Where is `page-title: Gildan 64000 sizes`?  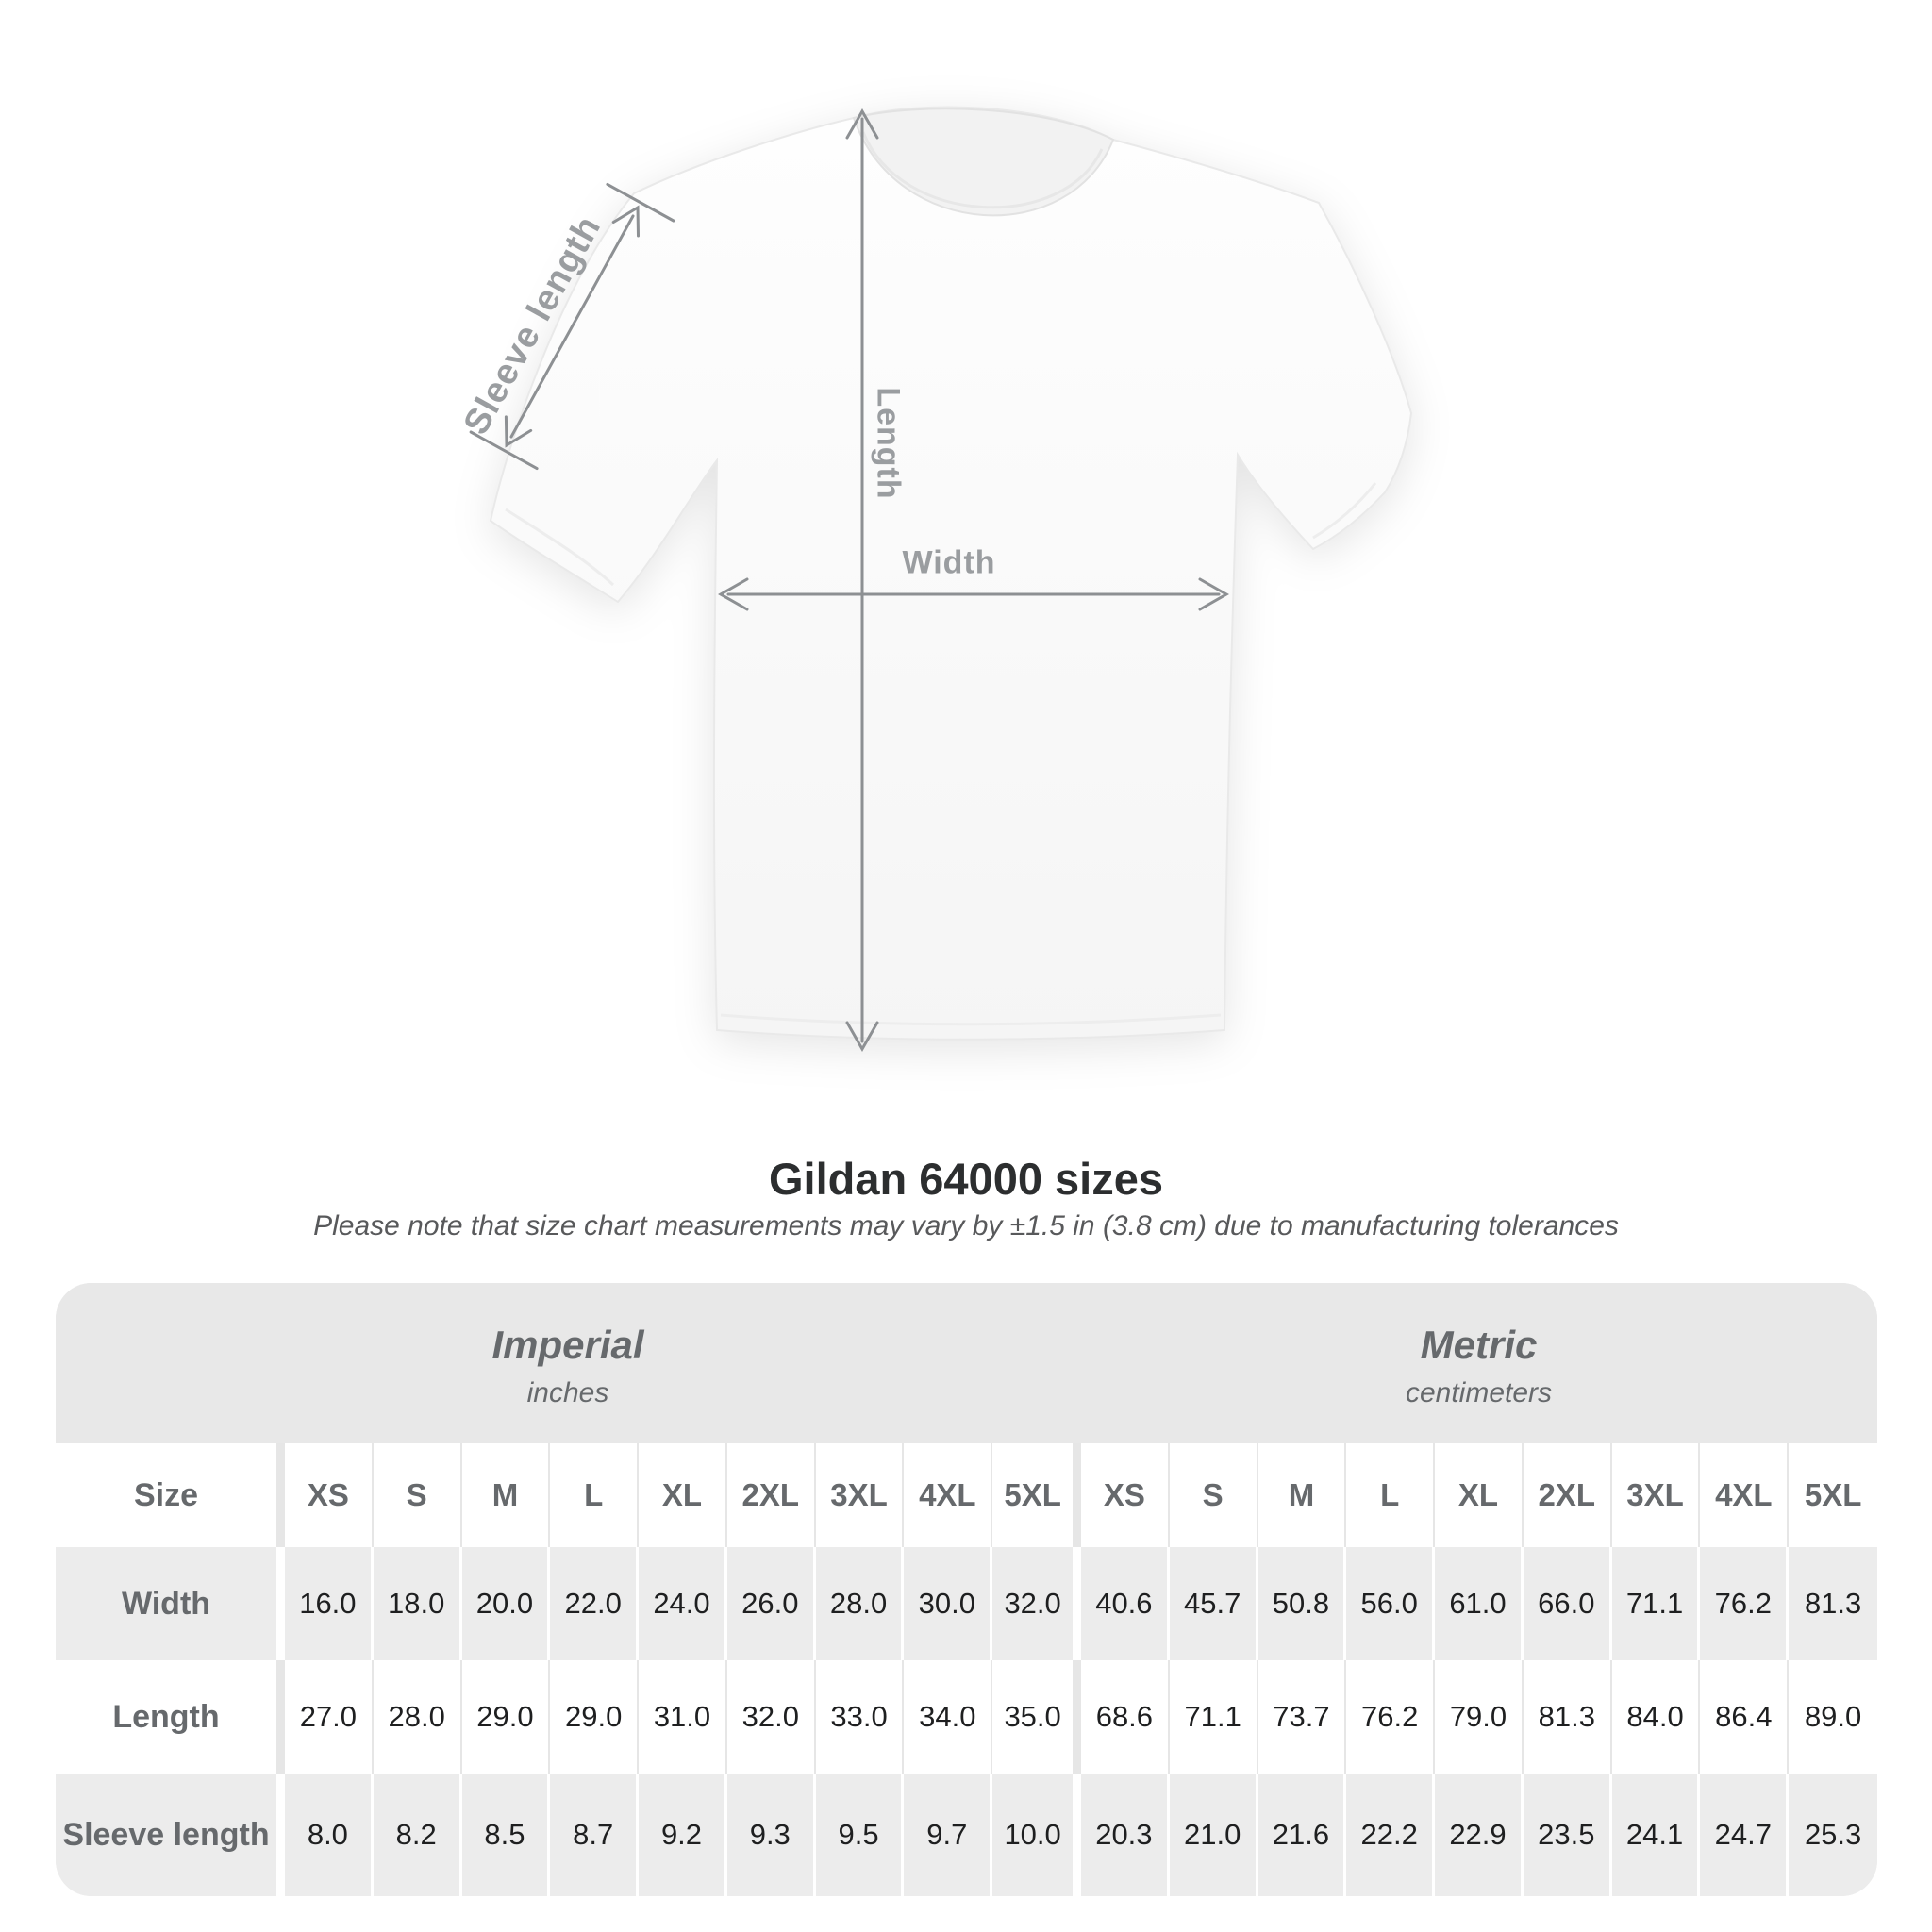
page-title: Gildan 64000 sizes is located at coordinates (966, 1179).